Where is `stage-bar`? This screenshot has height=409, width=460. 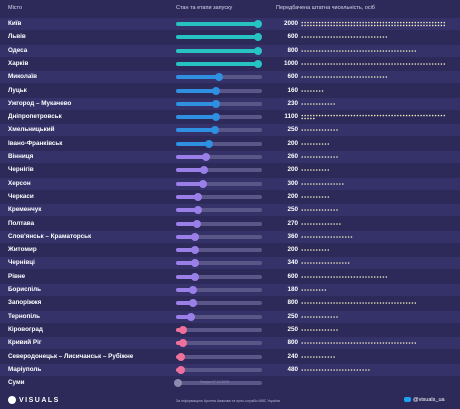
stage-bar is located at coordinates (217, 24).